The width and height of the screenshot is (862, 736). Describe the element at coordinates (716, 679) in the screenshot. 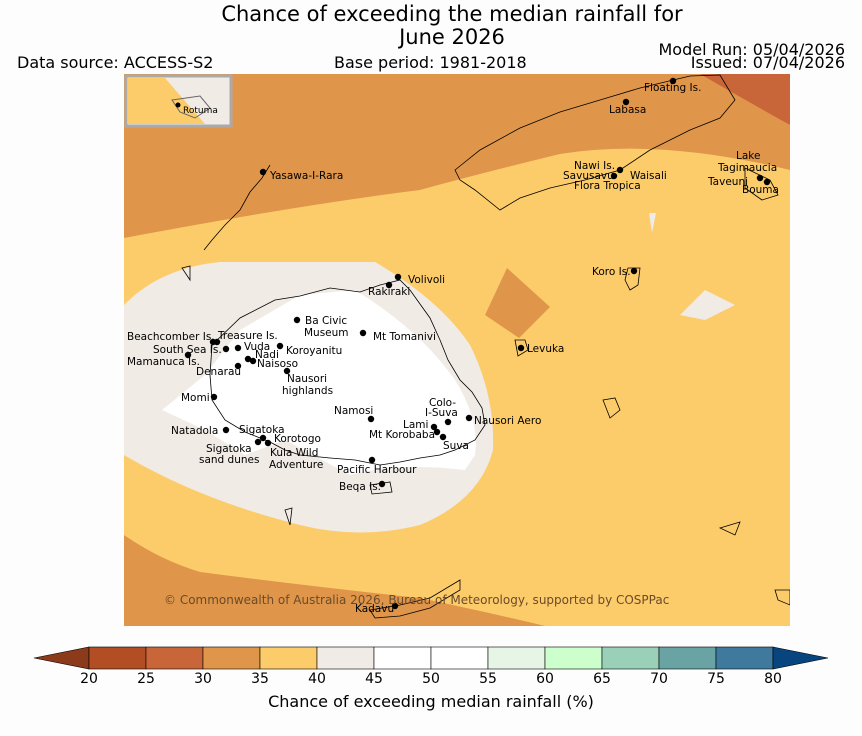

I see `colorbar-tick-label: 75` at that location.